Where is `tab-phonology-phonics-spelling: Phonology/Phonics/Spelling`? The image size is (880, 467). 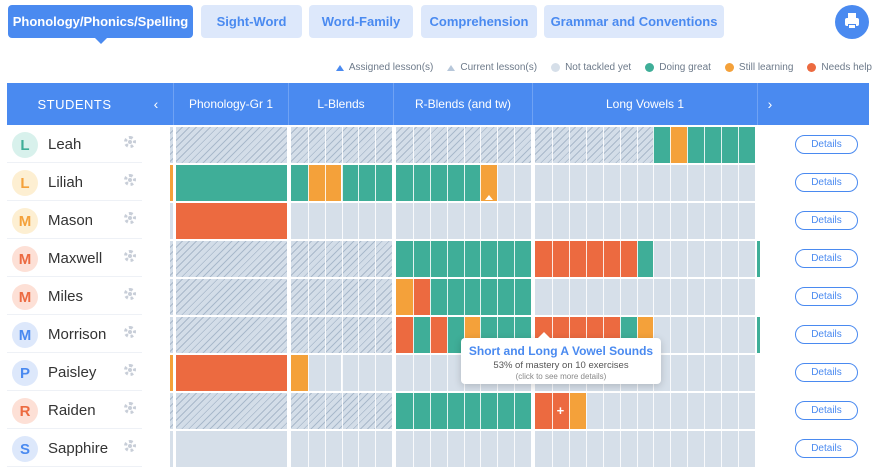 tab-phonology-phonics-spelling: Phonology/Phonics/Spelling is located at coordinates (100, 24).